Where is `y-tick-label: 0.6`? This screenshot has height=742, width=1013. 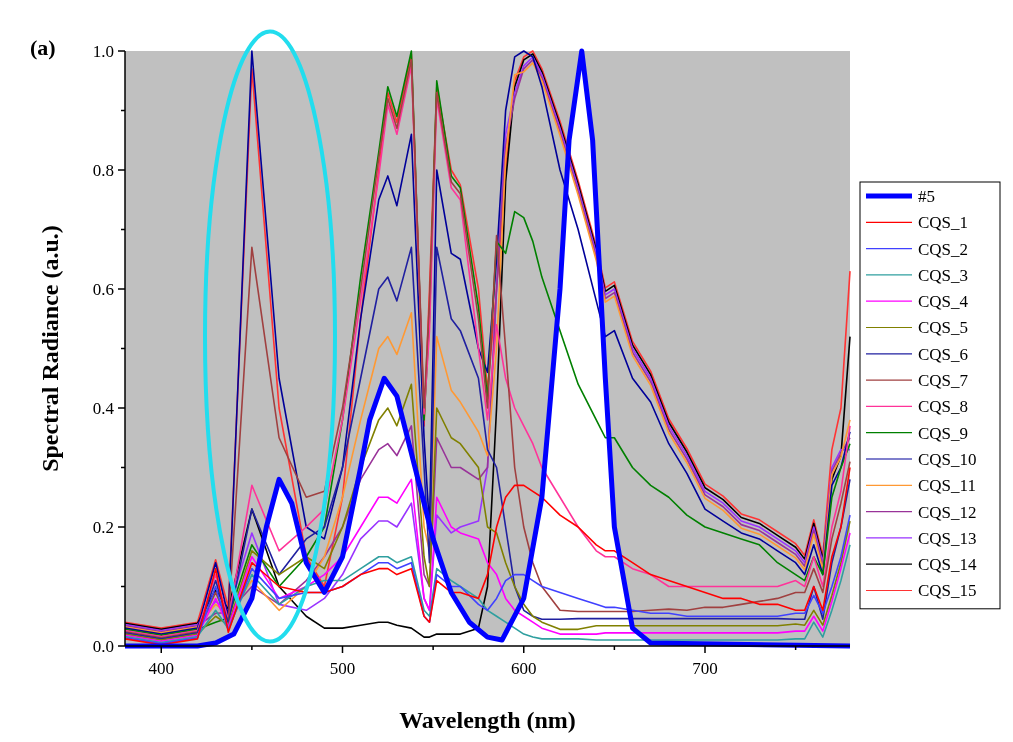
y-tick-label: 0.6 is located at coordinates (103, 289).